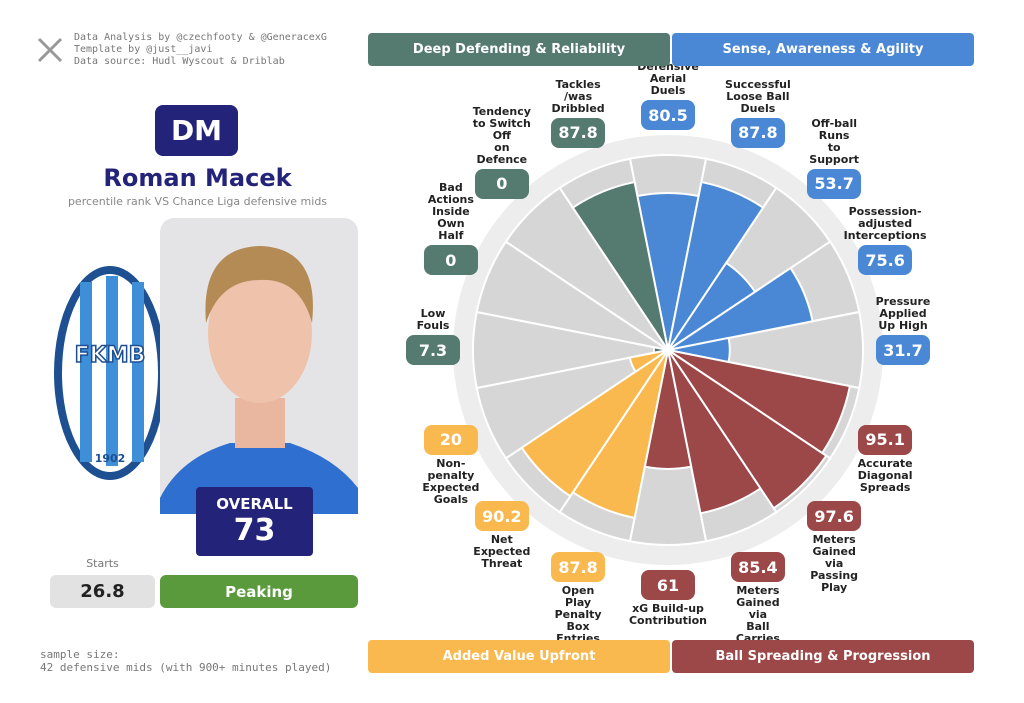 This screenshot has width=1024, height=703. What do you see at coordinates (519, 49) in the screenshot?
I see `group-header: Deep Defending & Reliability` at bounding box center [519, 49].